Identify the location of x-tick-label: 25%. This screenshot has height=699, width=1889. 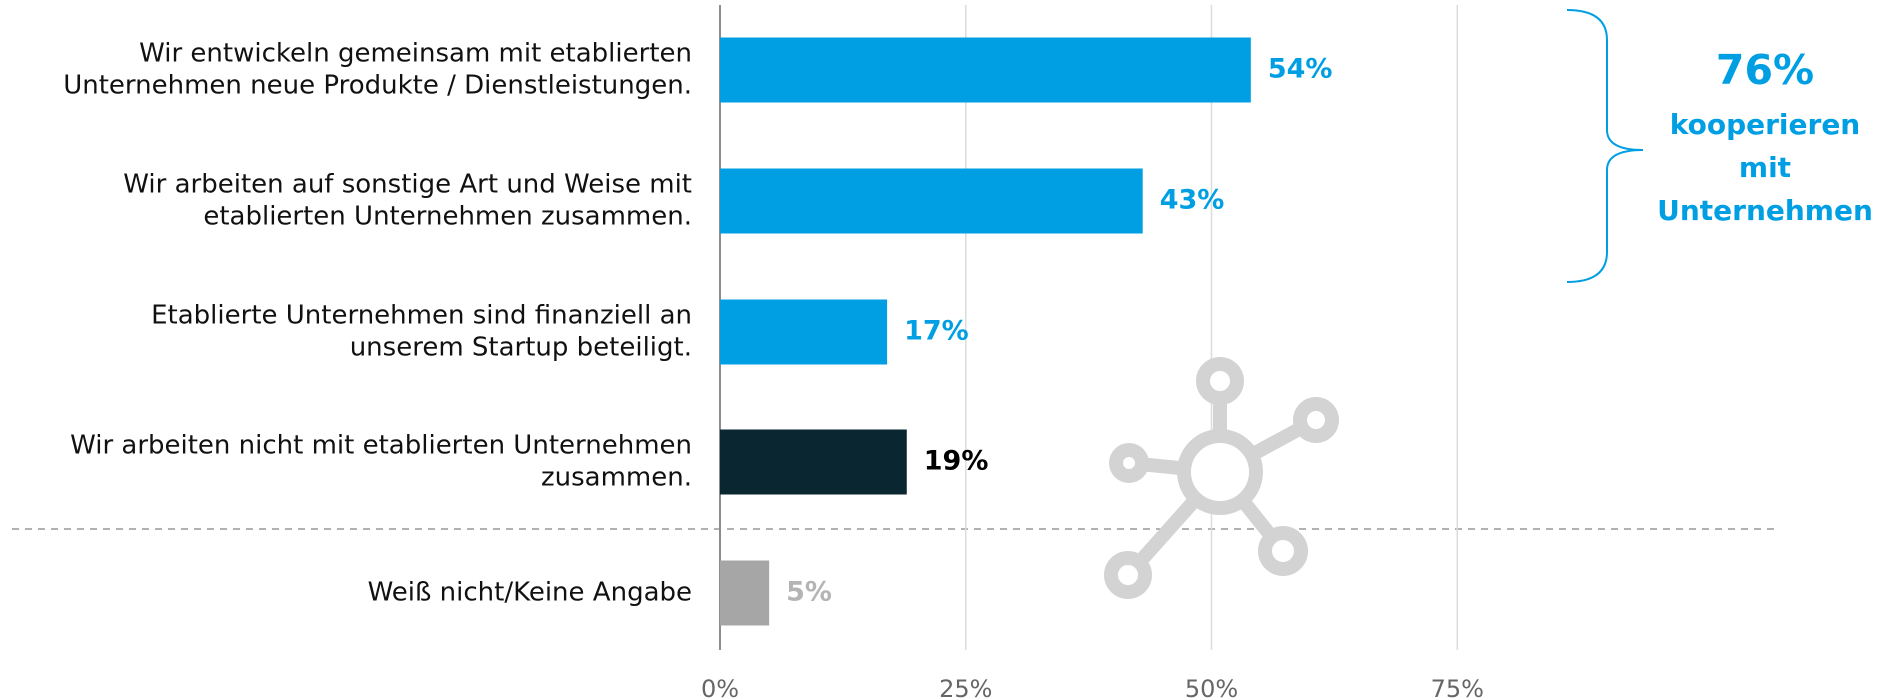
(965, 687).